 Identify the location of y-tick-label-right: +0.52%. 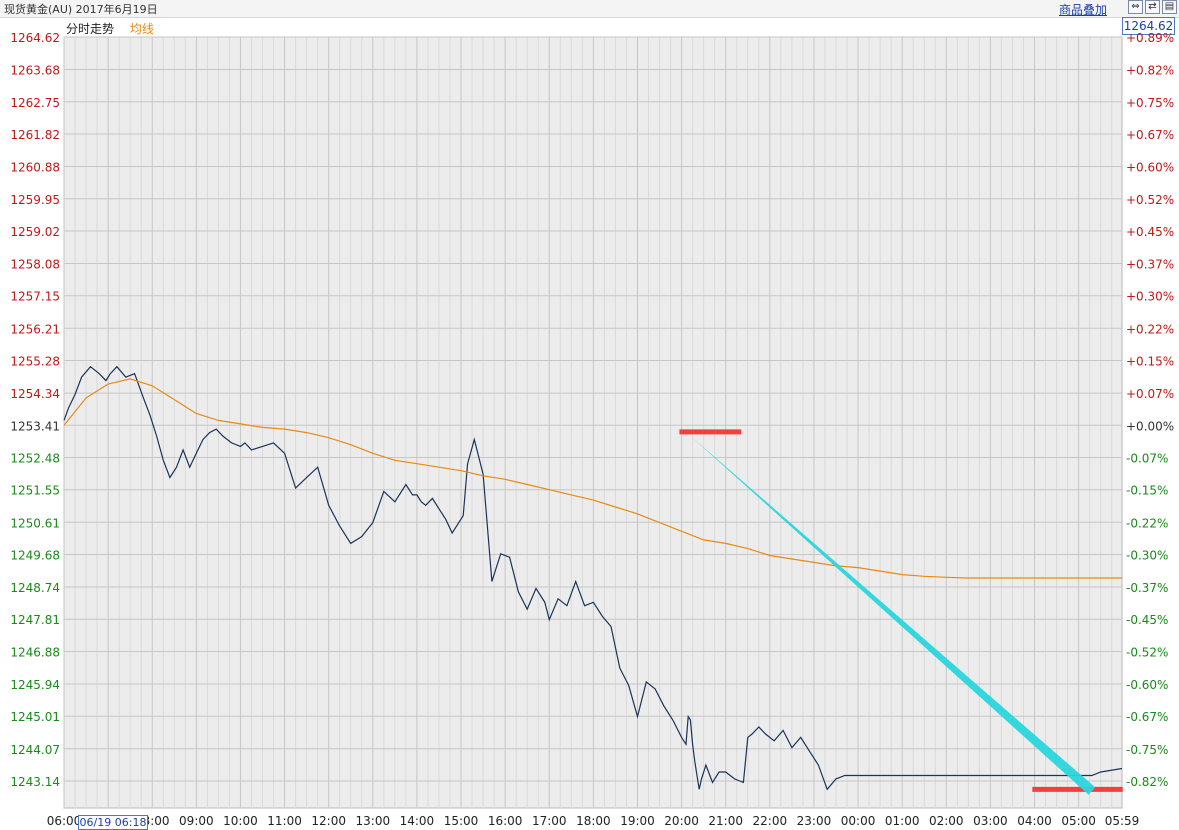
(1150, 200).